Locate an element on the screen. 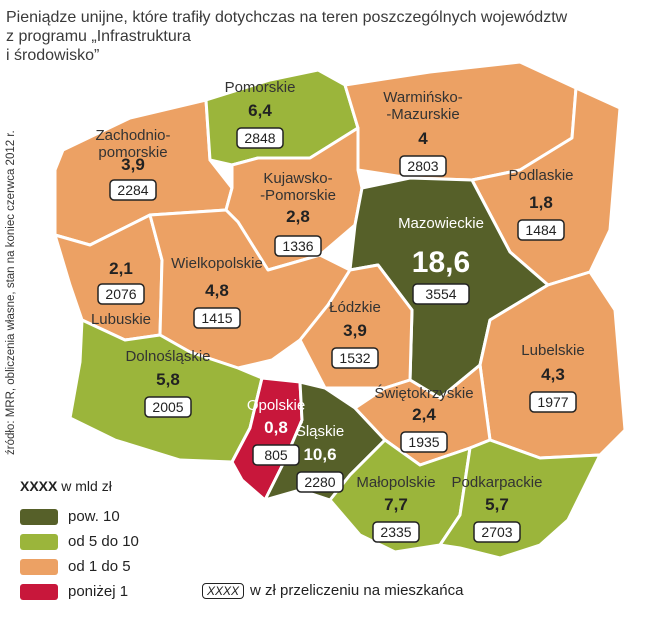 The image size is (651, 640). region-per-capita-zachodniopomorskie: 2284 is located at coordinates (132, 190).